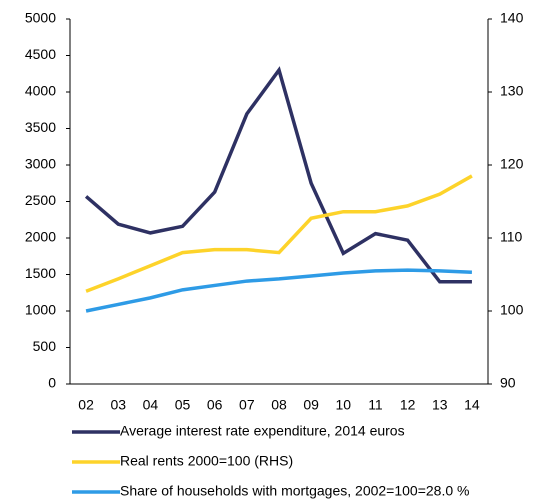 This screenshot has width=537, height=503. What do you see at coordinates (40, 54) in the screenshot?
I see `y-tick-label: 4500` at bounding box center [40, 54].